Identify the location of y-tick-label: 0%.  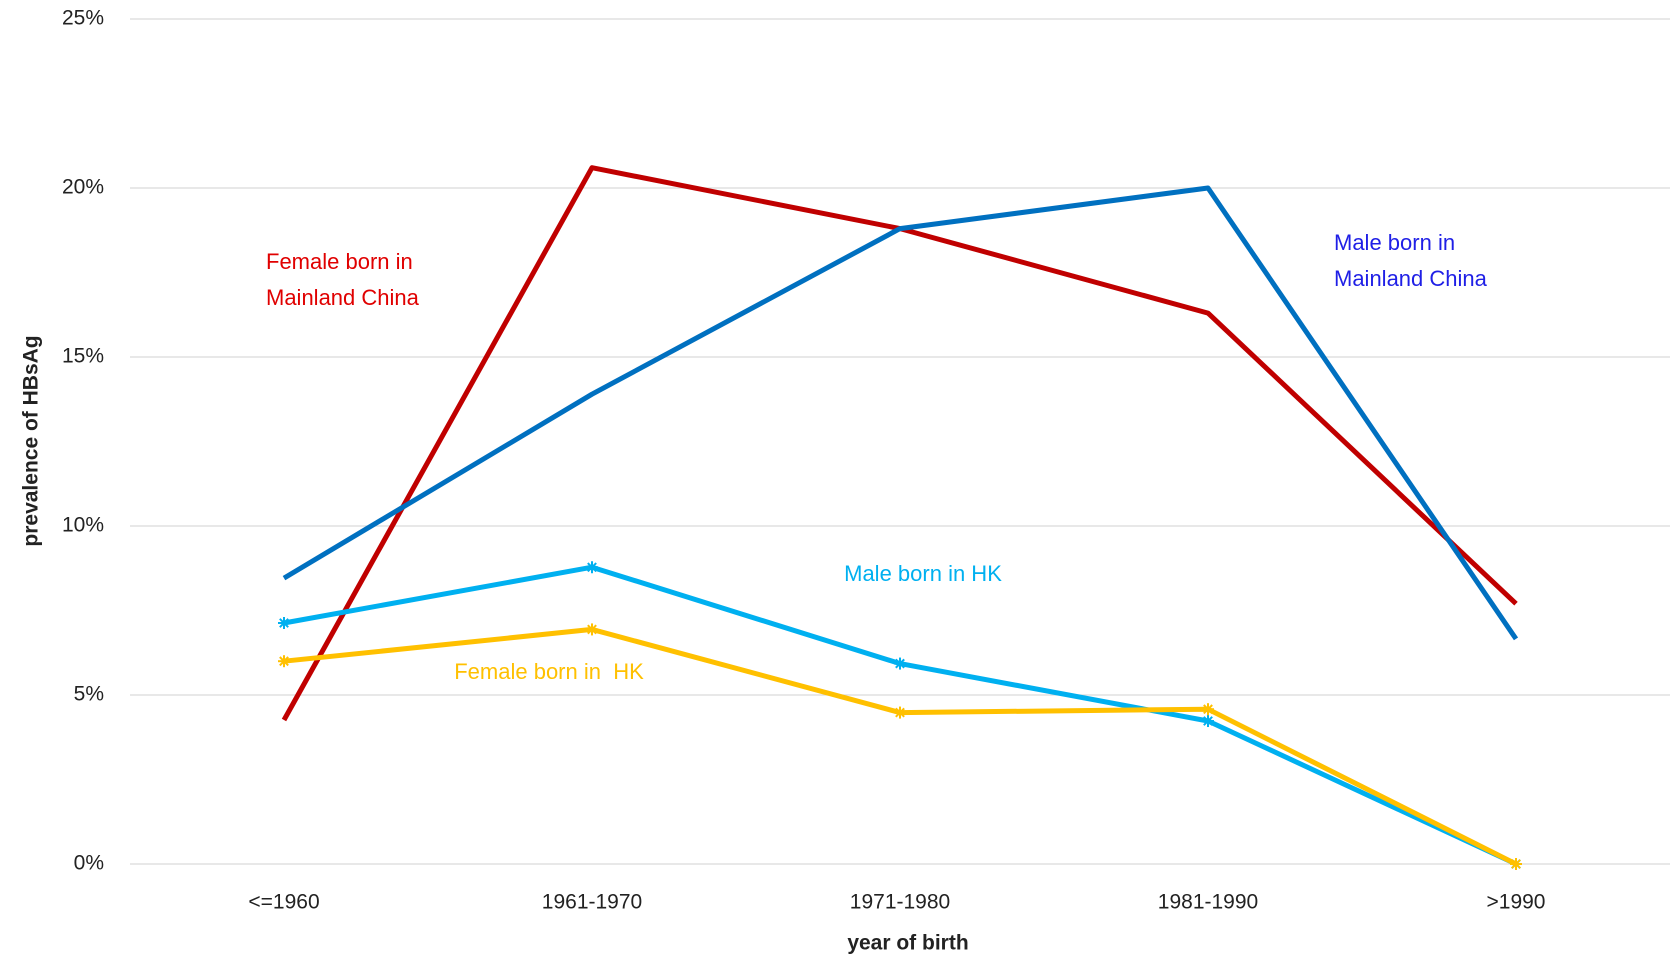
(89, 863).